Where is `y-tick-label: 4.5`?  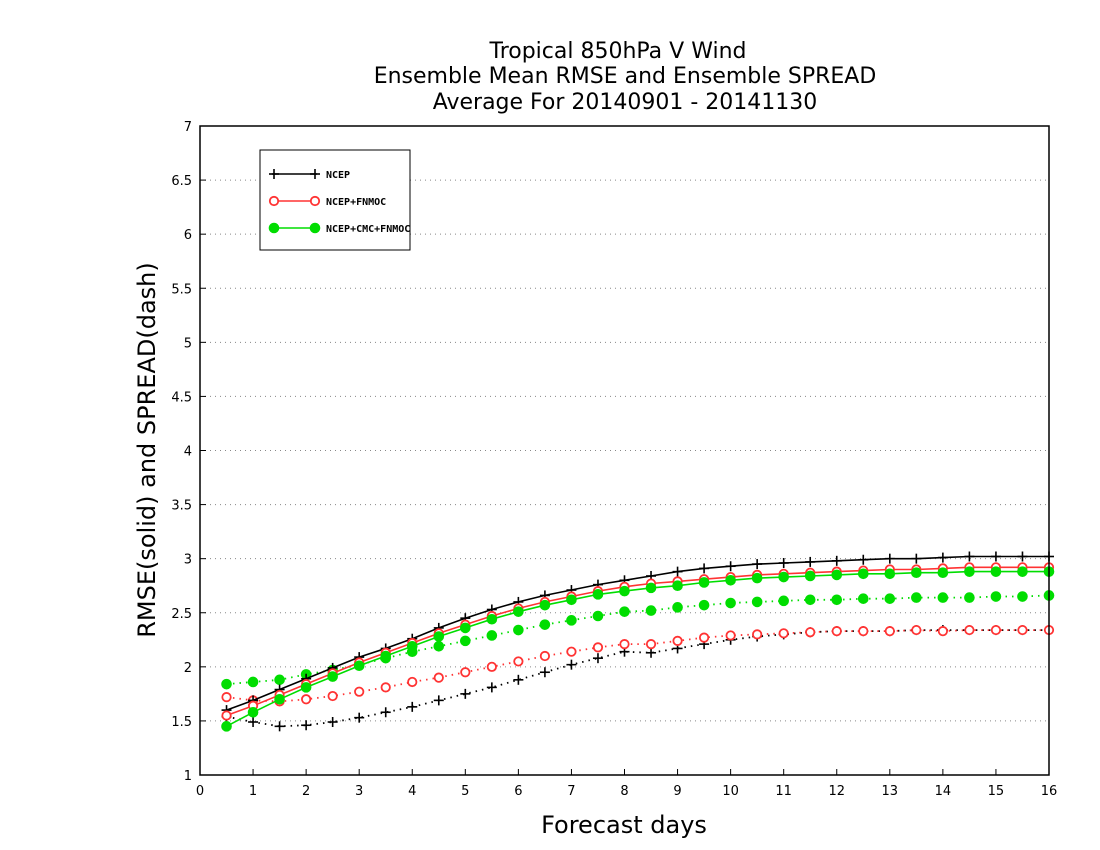
y-tick-label: 4.5 is located at coordinates (181, 397).